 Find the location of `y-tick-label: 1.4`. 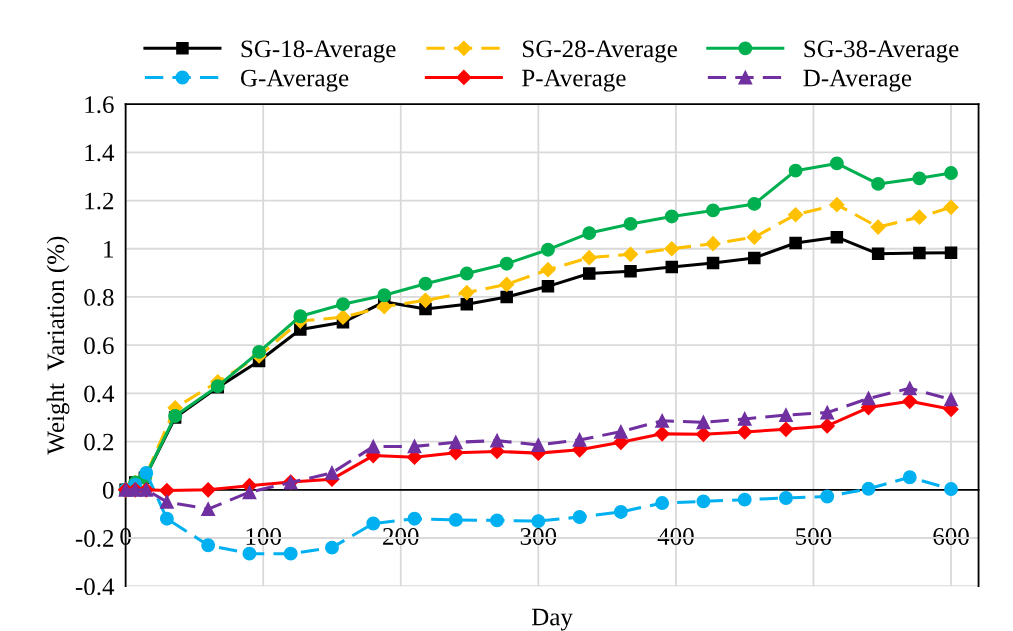

y-tick-label: 1.4 is located at coordinates (100, 153).